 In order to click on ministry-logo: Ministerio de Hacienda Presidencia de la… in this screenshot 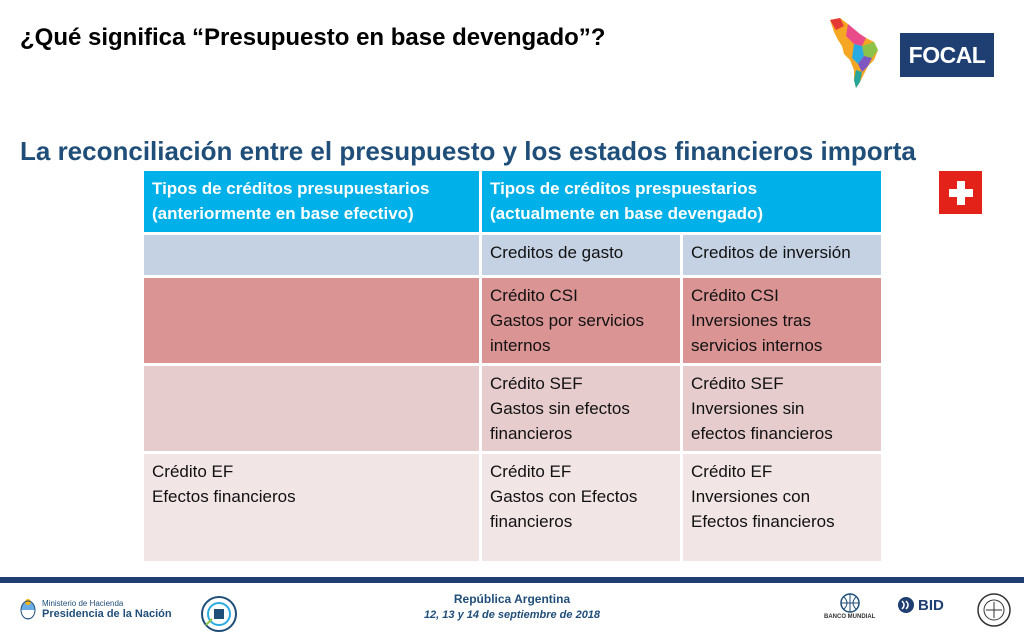, I will do `click(96, 609)`.